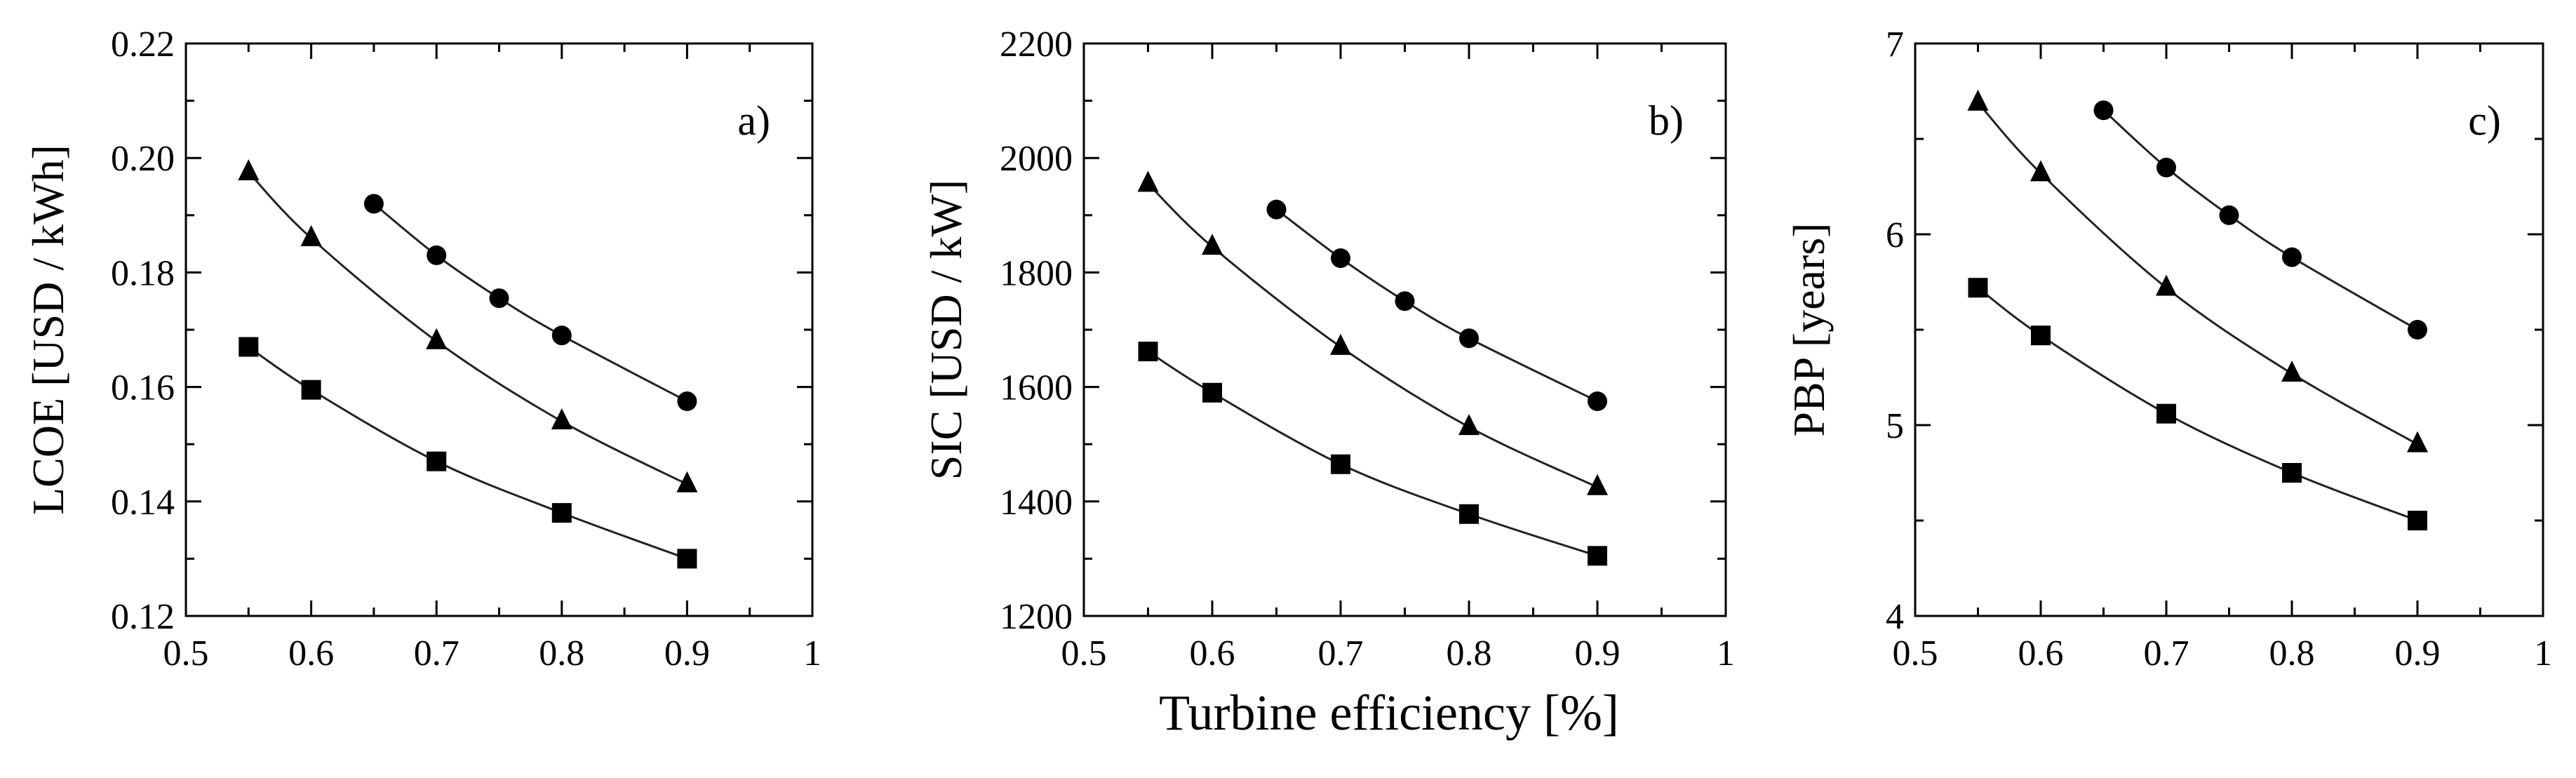 The height and width of the screenshot is (778, 2576). Describe the element at coordinates (143, 45) in the screenshot. I see `y-tick-label: 0.22` at that location.